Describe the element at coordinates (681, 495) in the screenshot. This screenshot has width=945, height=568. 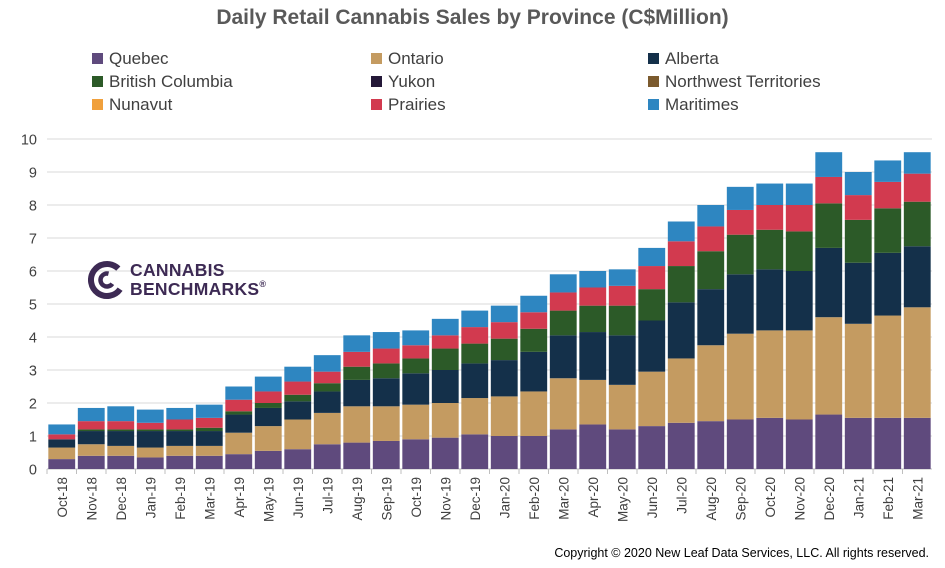
I see `x-tick-label: Jul-20` at that location.